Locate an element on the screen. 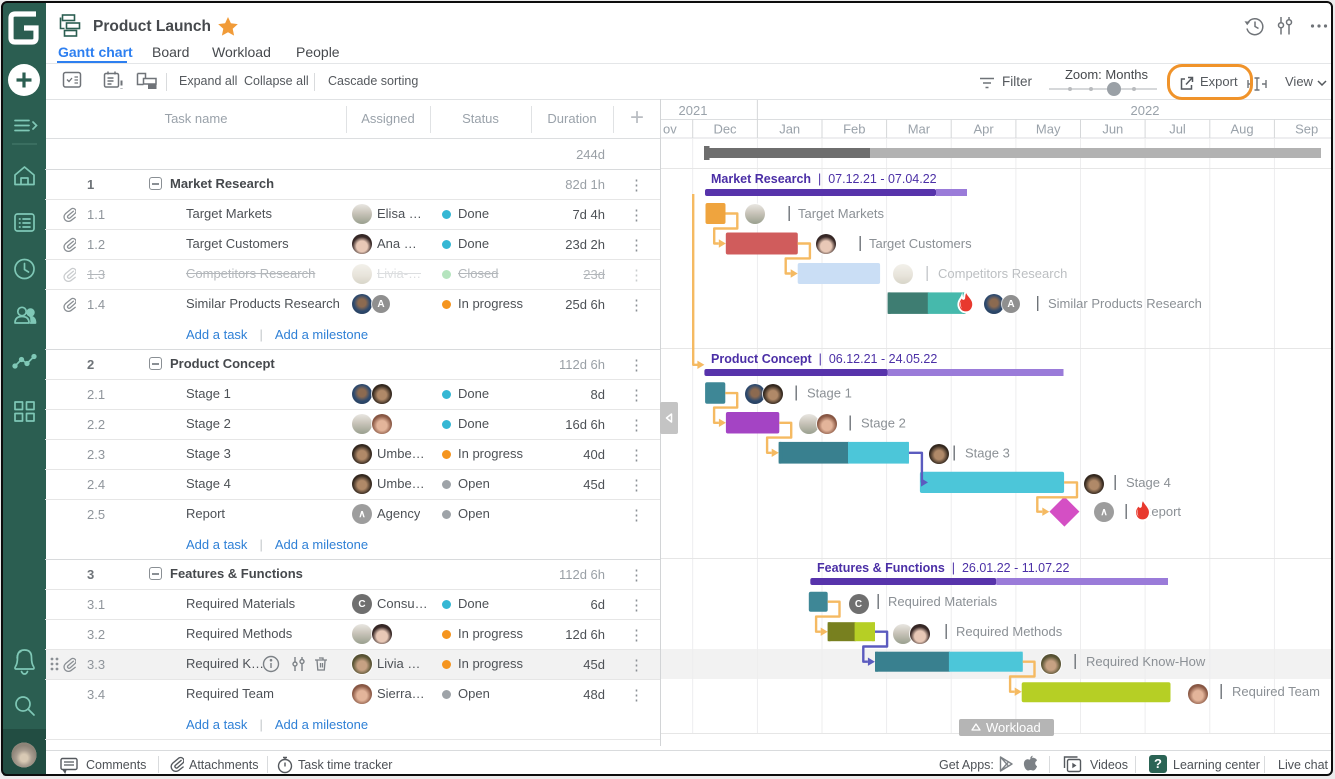  svg-text: Aug is located at coordinates (1242, 129).